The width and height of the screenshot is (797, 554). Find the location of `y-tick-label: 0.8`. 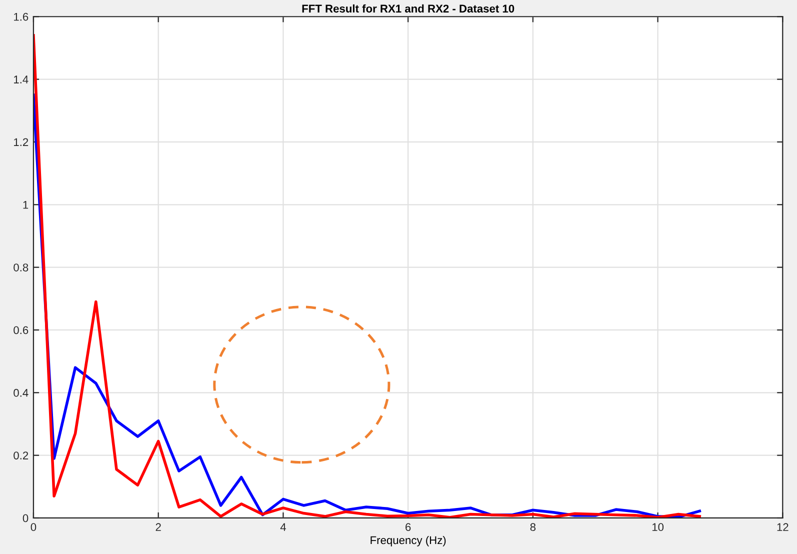

y-tick-label: 0.8 is located at coordinates (21, 268).